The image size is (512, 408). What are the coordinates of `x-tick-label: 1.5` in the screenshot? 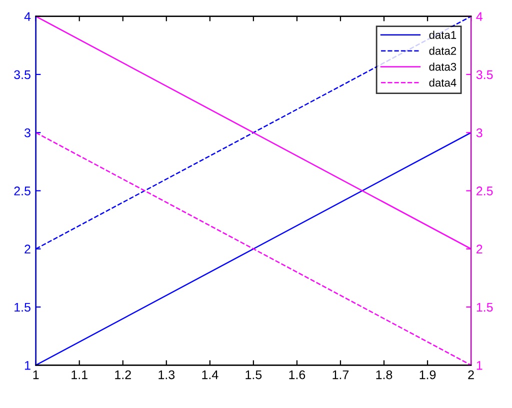 It's located at (254, 375).